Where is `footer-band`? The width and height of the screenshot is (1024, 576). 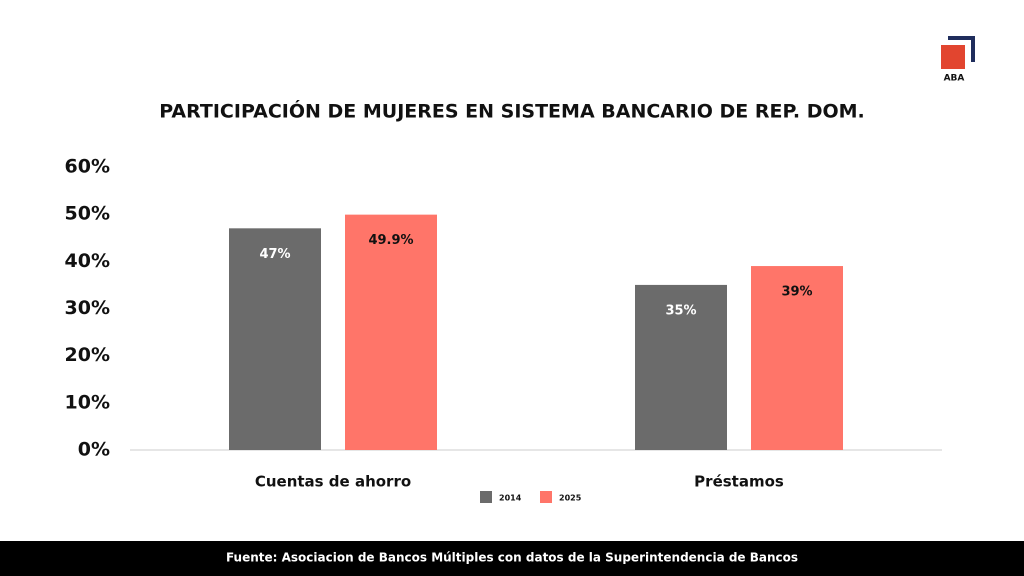
footer-band is located at coordinates (512, 558).